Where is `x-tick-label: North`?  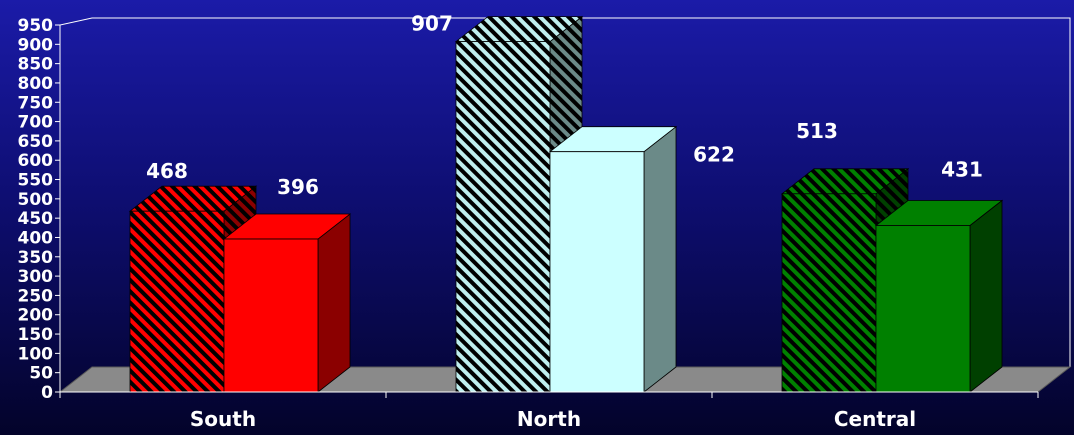
x-tick-label: North is located at coordinates (549, 419).